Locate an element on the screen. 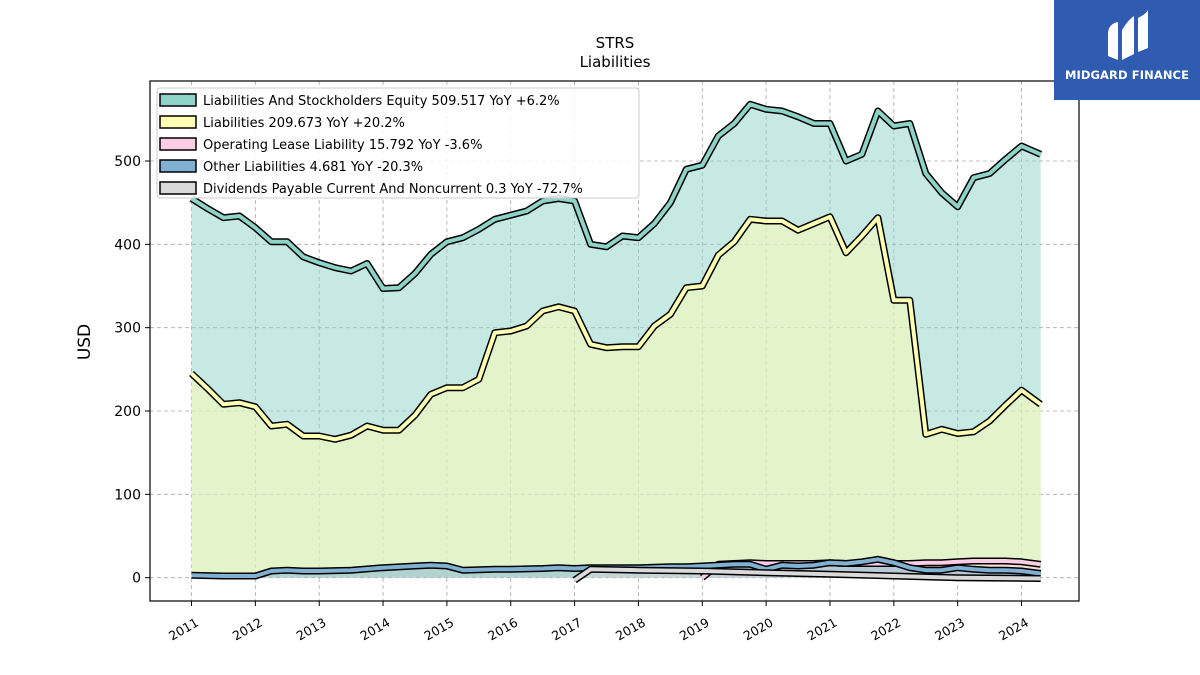  chart-subtitle: Liabilities is located at coordinates (615, 62).